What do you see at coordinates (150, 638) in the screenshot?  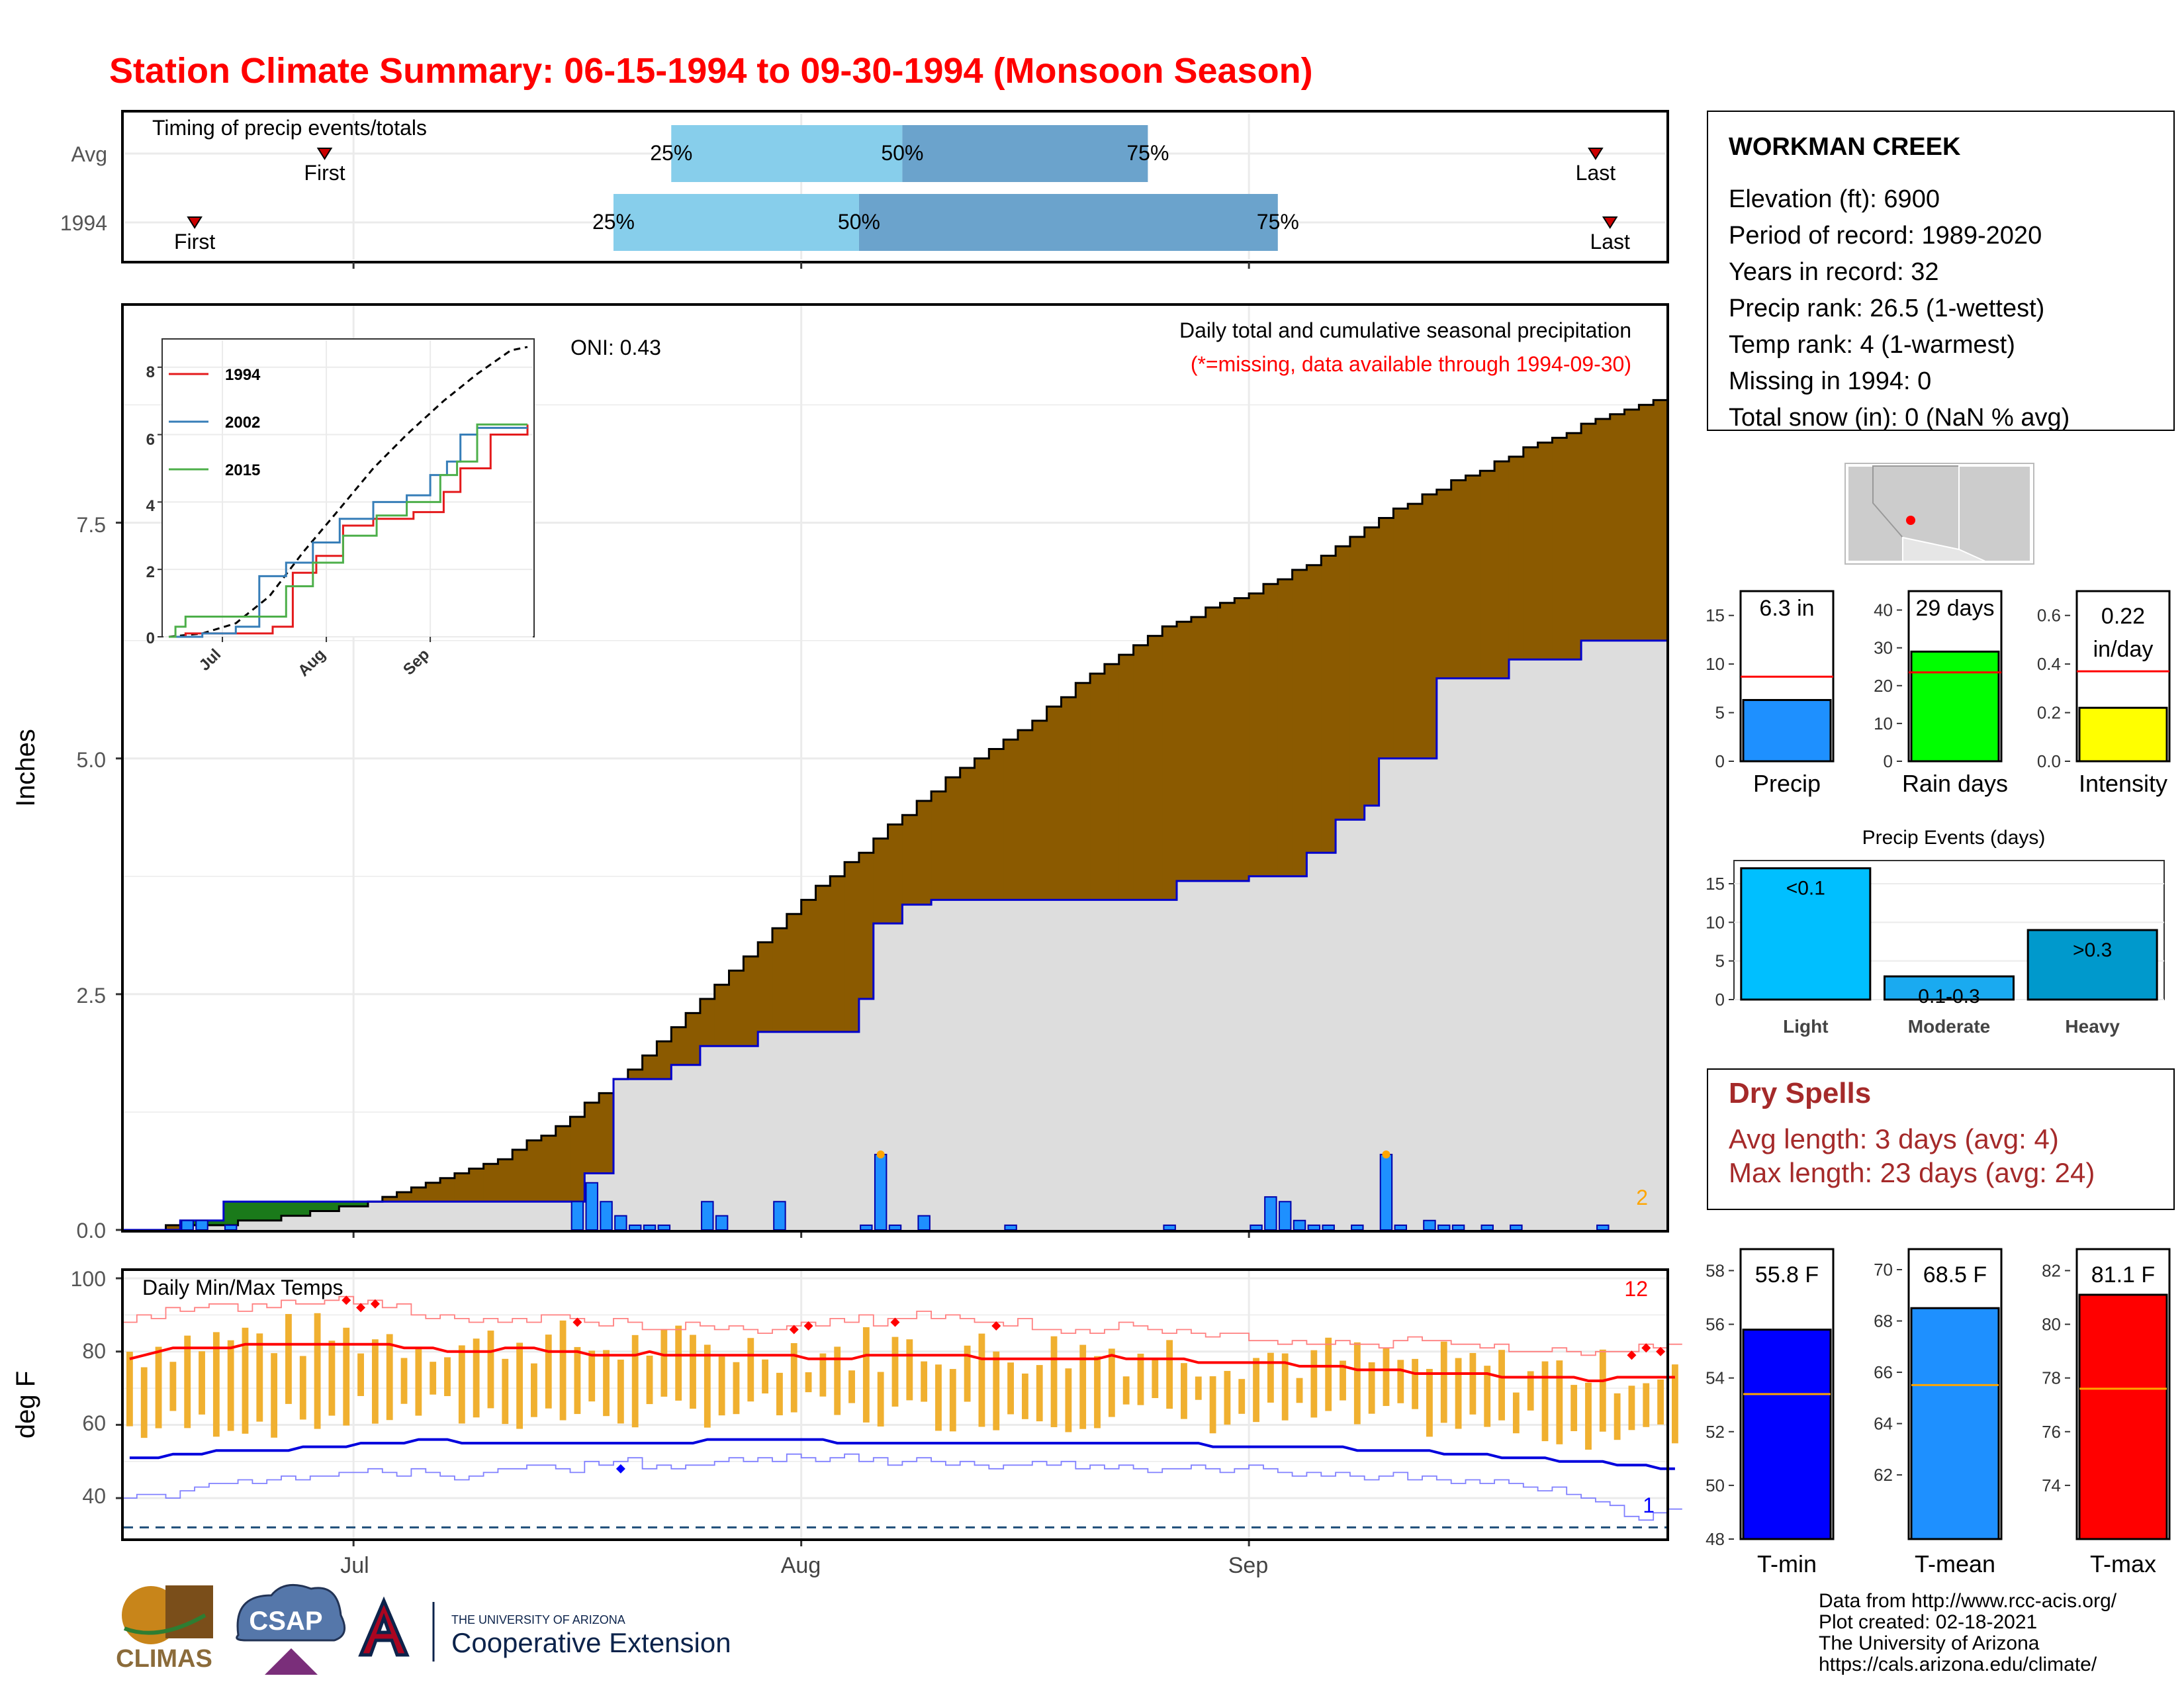 I see `inset-y-tick-0: 0` at bounding box center [150, 638].